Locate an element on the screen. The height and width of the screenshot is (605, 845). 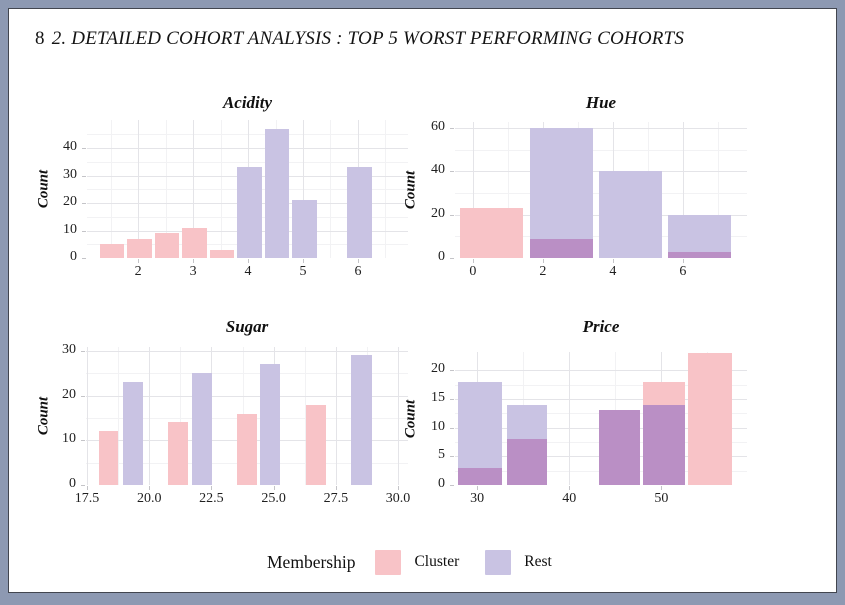
legend: Membership Cluster Rest is located at coordinates (422, 562).